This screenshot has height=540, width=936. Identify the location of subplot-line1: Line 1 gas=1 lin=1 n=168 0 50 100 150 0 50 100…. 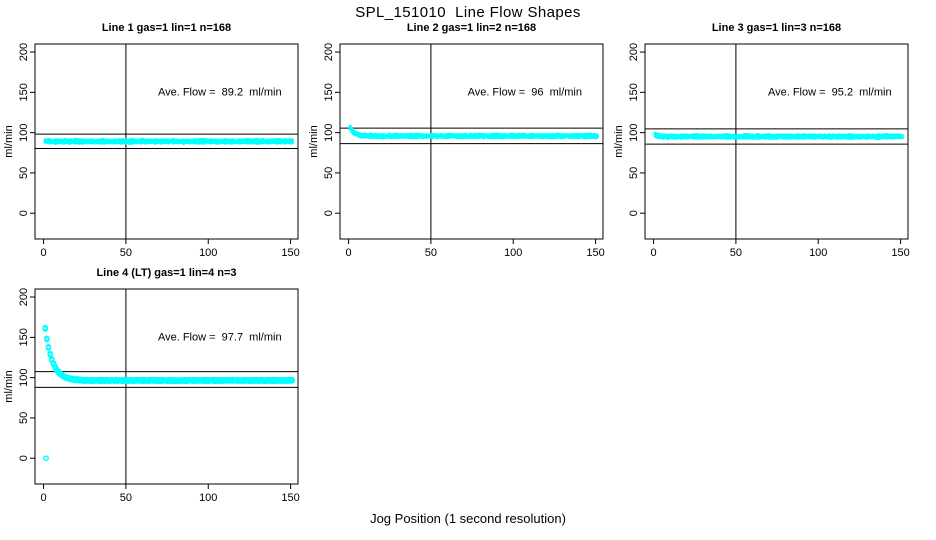
(152, 142).